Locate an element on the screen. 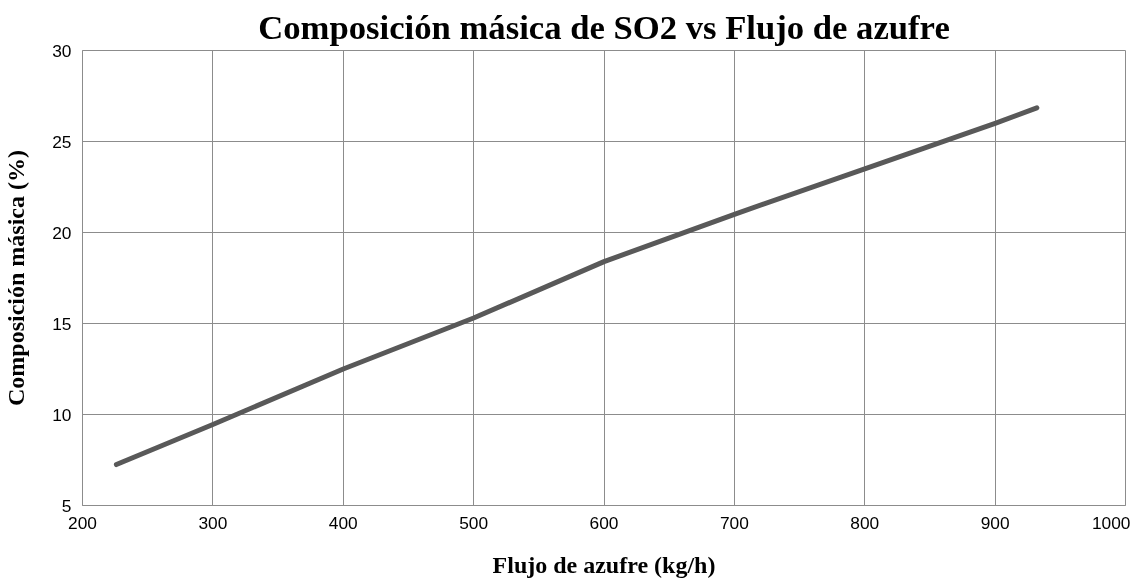 Image resolution: width=1138 pixels, height=588 pixels. x-tick-label: 400 is located at coordinates (343, 522).